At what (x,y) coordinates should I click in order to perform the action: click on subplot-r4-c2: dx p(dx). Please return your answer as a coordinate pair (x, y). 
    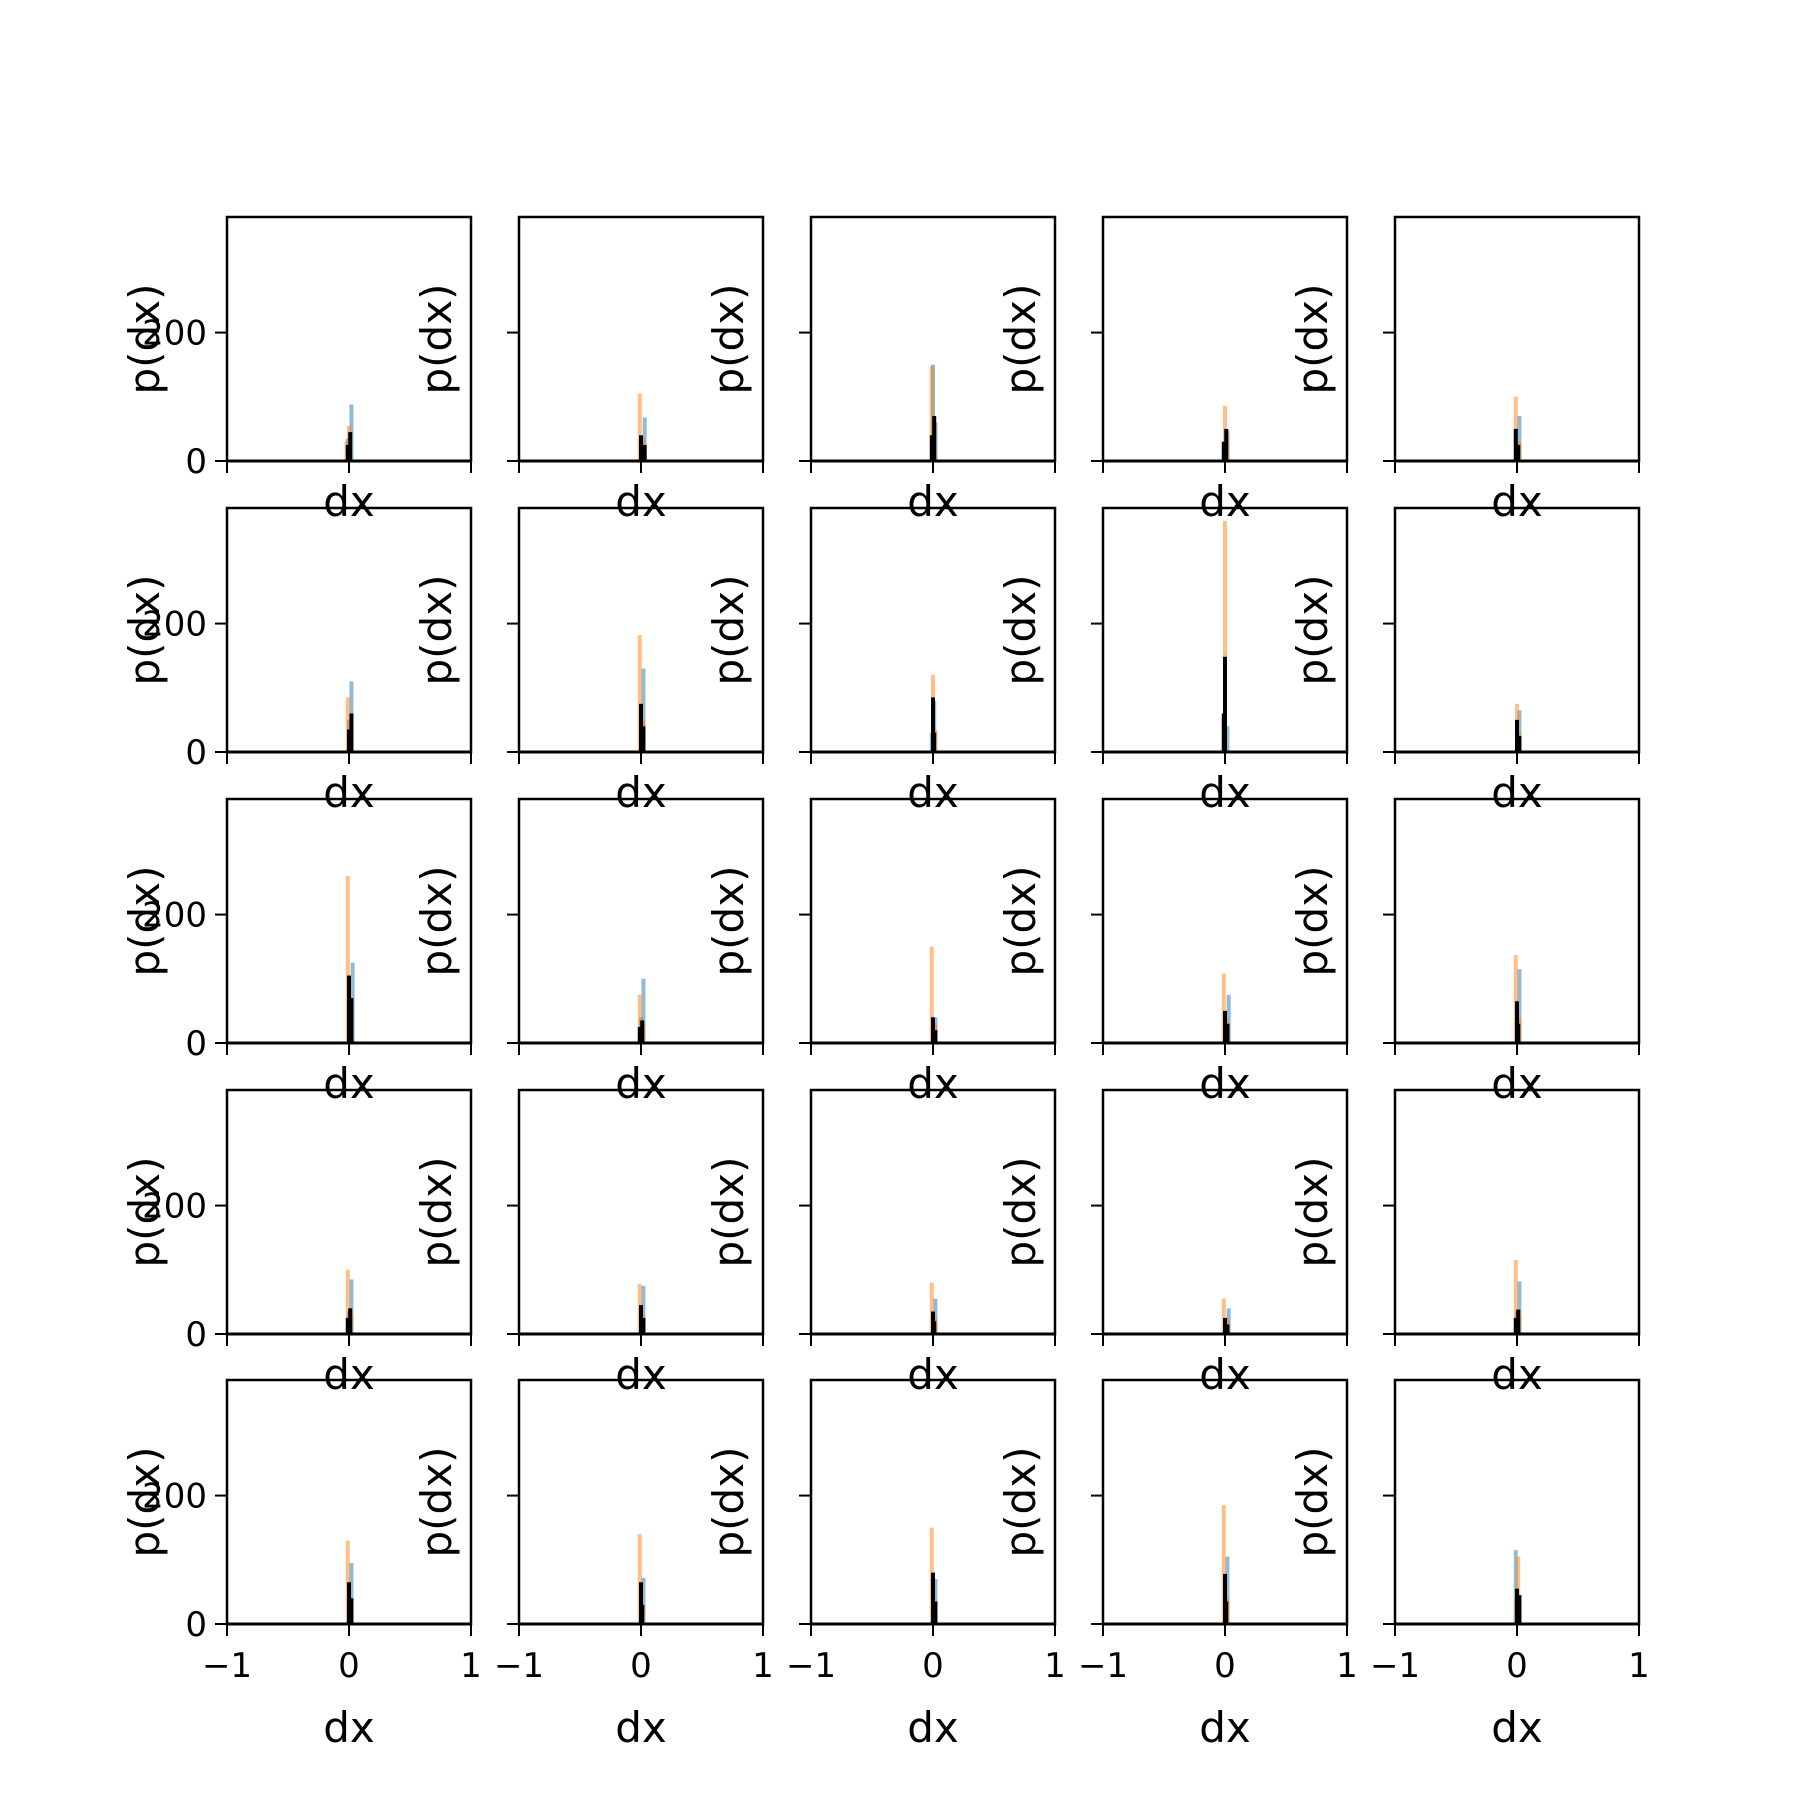
    Looking at the image, I should click on (588, 1243).